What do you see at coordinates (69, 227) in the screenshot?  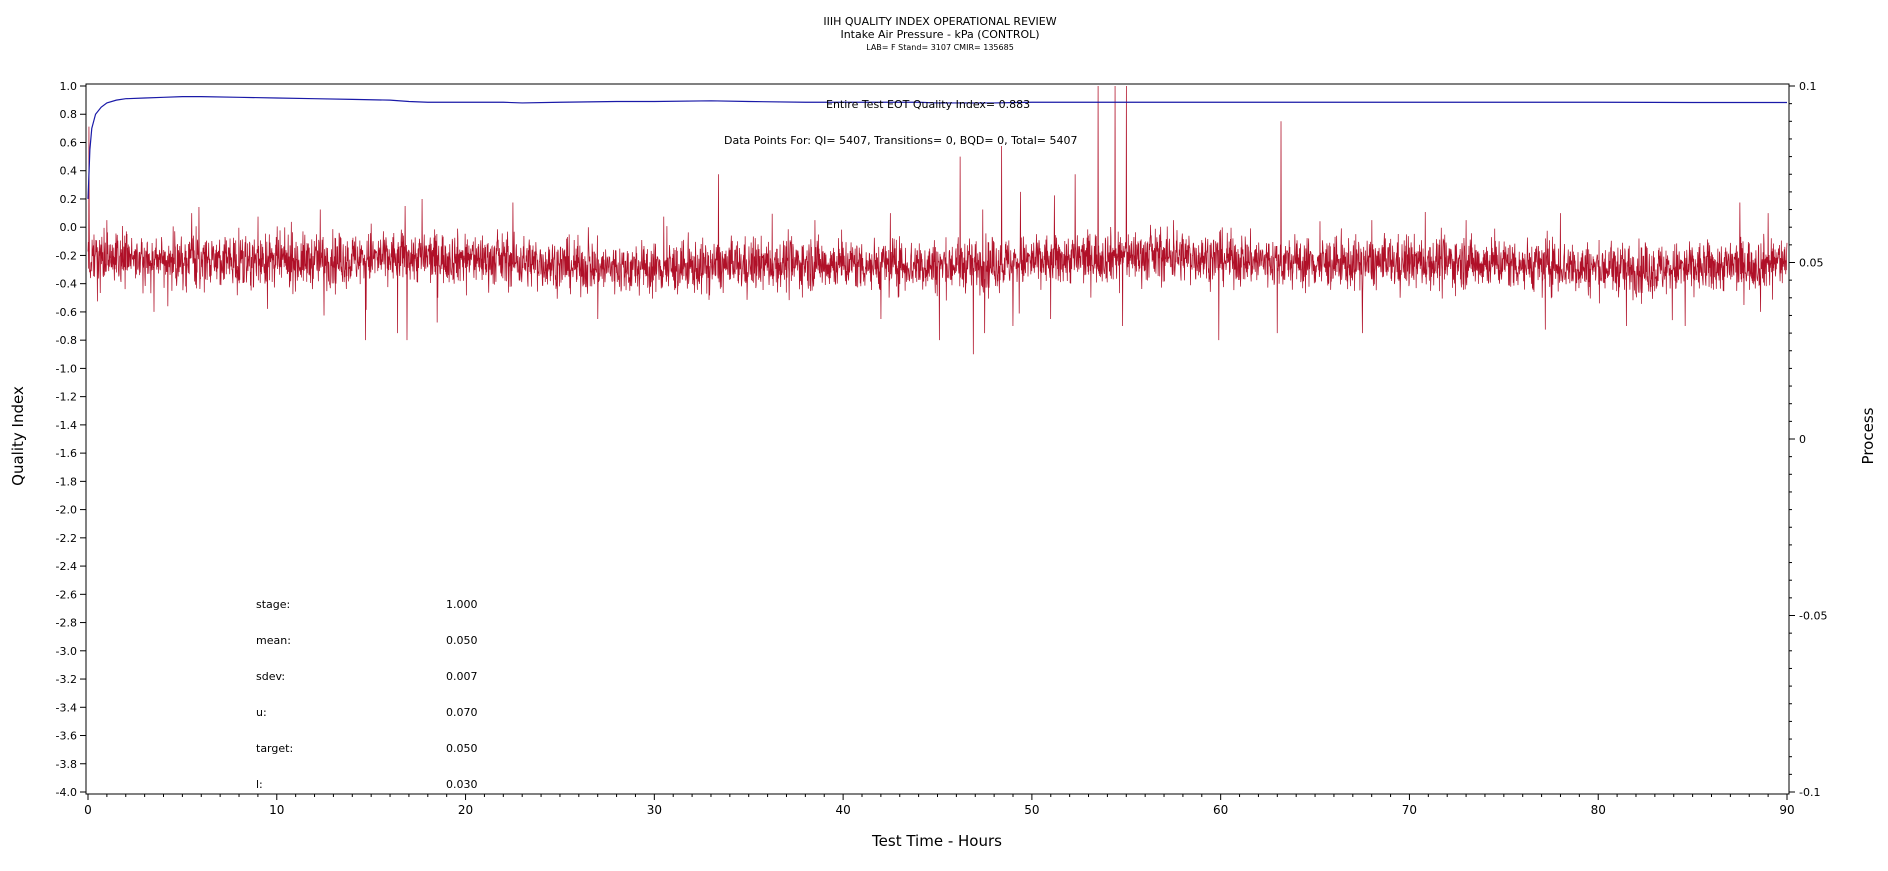 I see `y-tick-label: 0.0` at bounding box center [69, 227].